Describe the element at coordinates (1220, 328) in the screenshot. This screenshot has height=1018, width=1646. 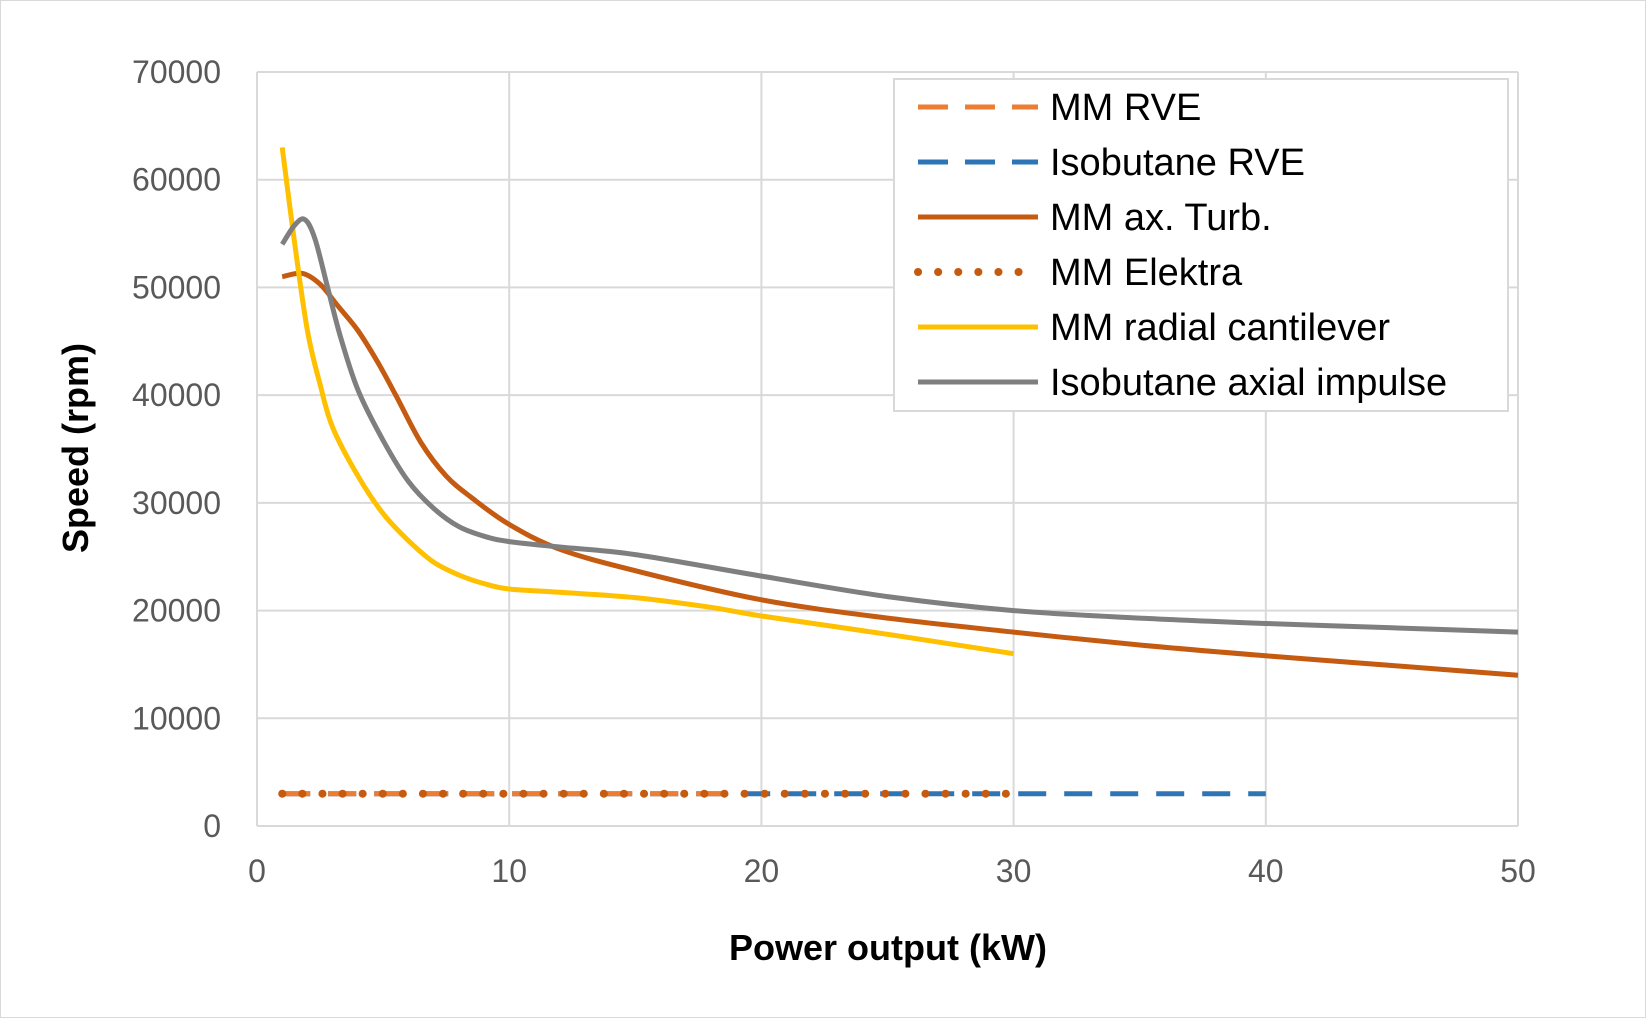
I see `legend-label: MM radial cantilever` at that location.